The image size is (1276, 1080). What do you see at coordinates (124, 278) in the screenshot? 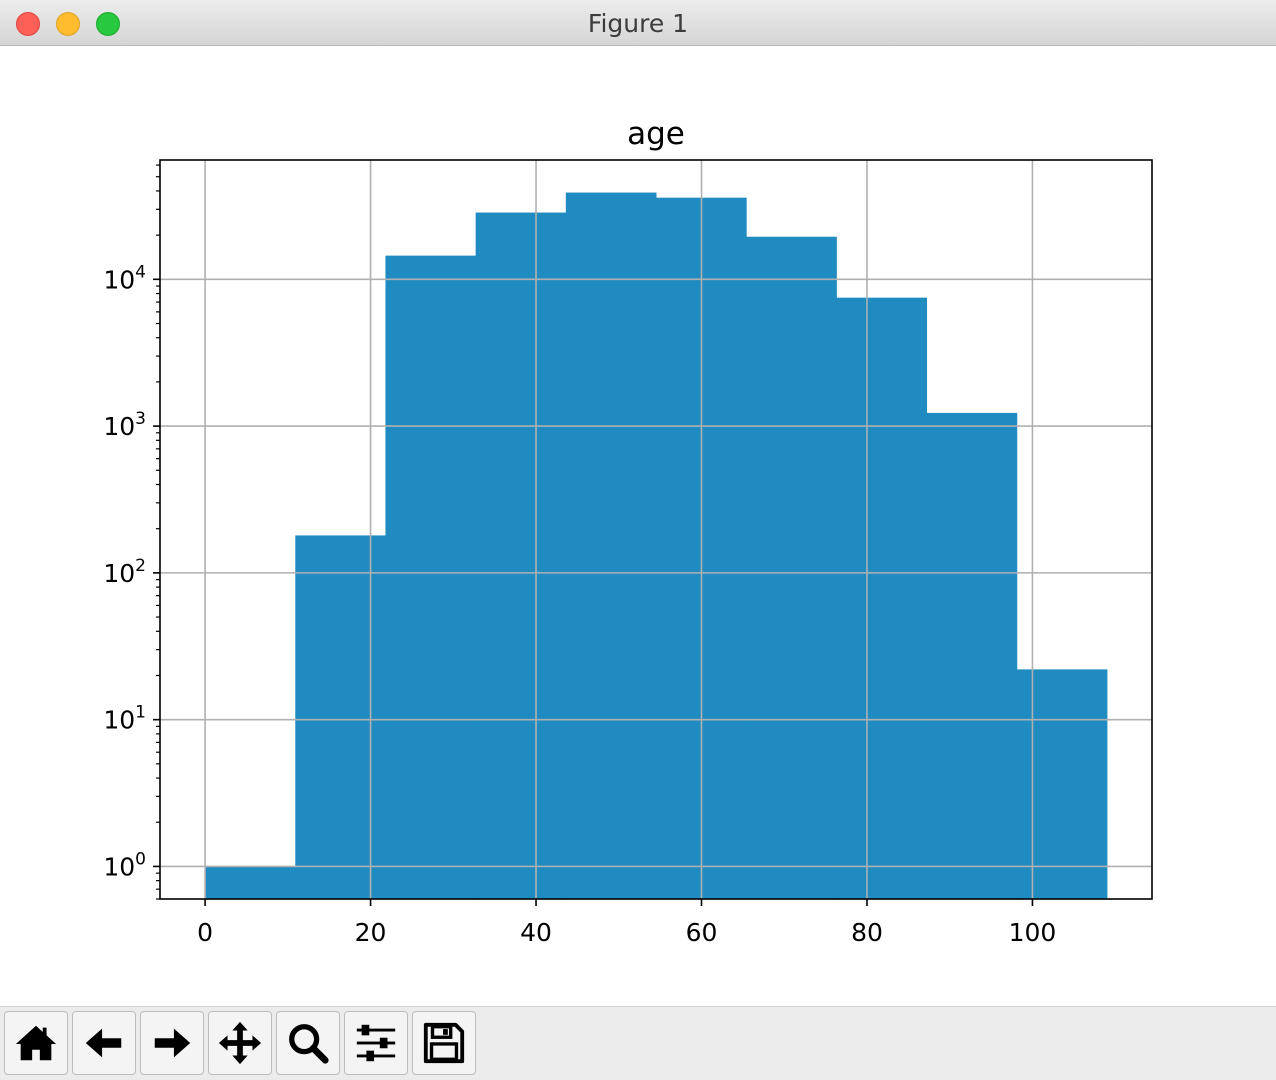
I see `y-tick-label: 10⁴` at bounding box center [124, 278].